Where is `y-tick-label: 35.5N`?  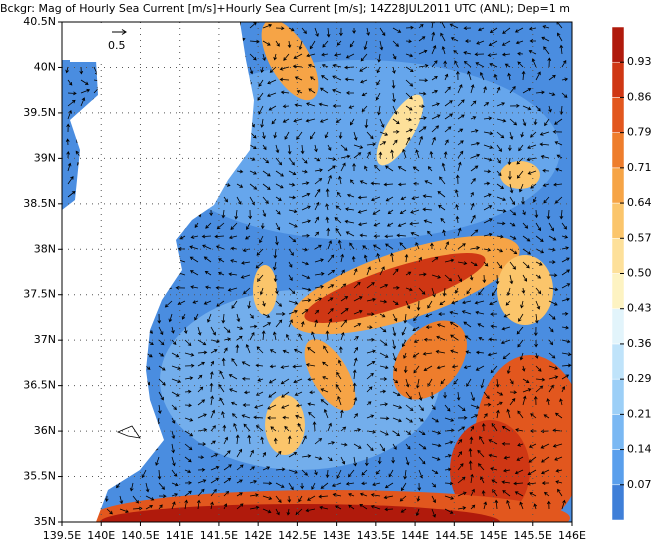 y-tick-label: 35.5N is located at coordinates (39, 476).